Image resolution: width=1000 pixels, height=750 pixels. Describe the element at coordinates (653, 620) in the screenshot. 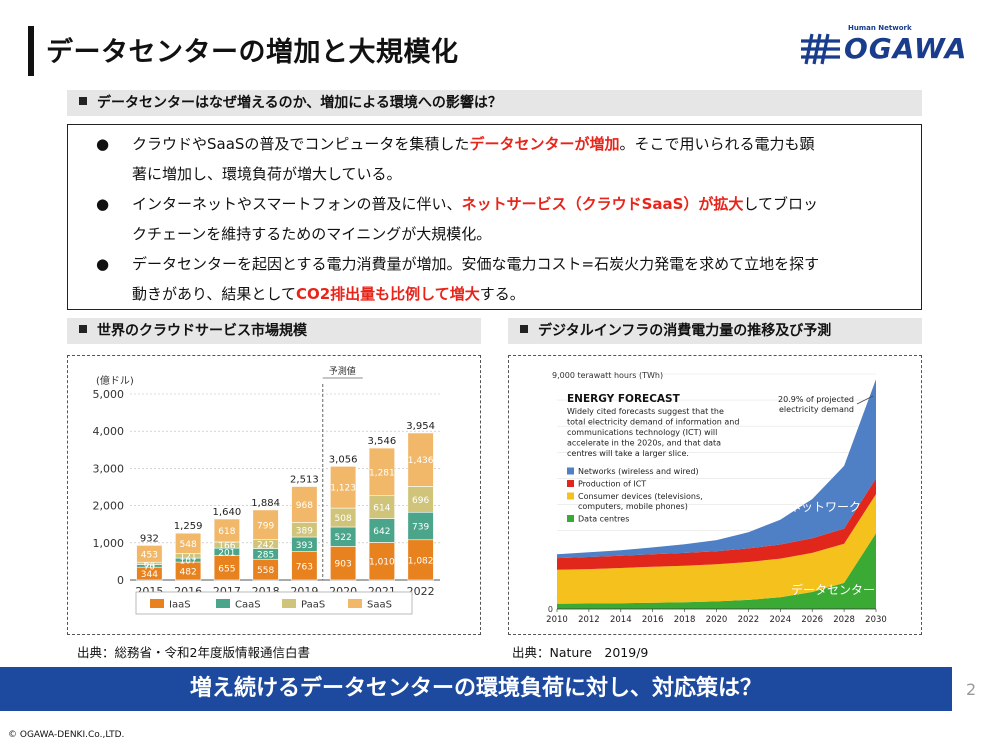

I see `x-tick-label: 2016` at that location.